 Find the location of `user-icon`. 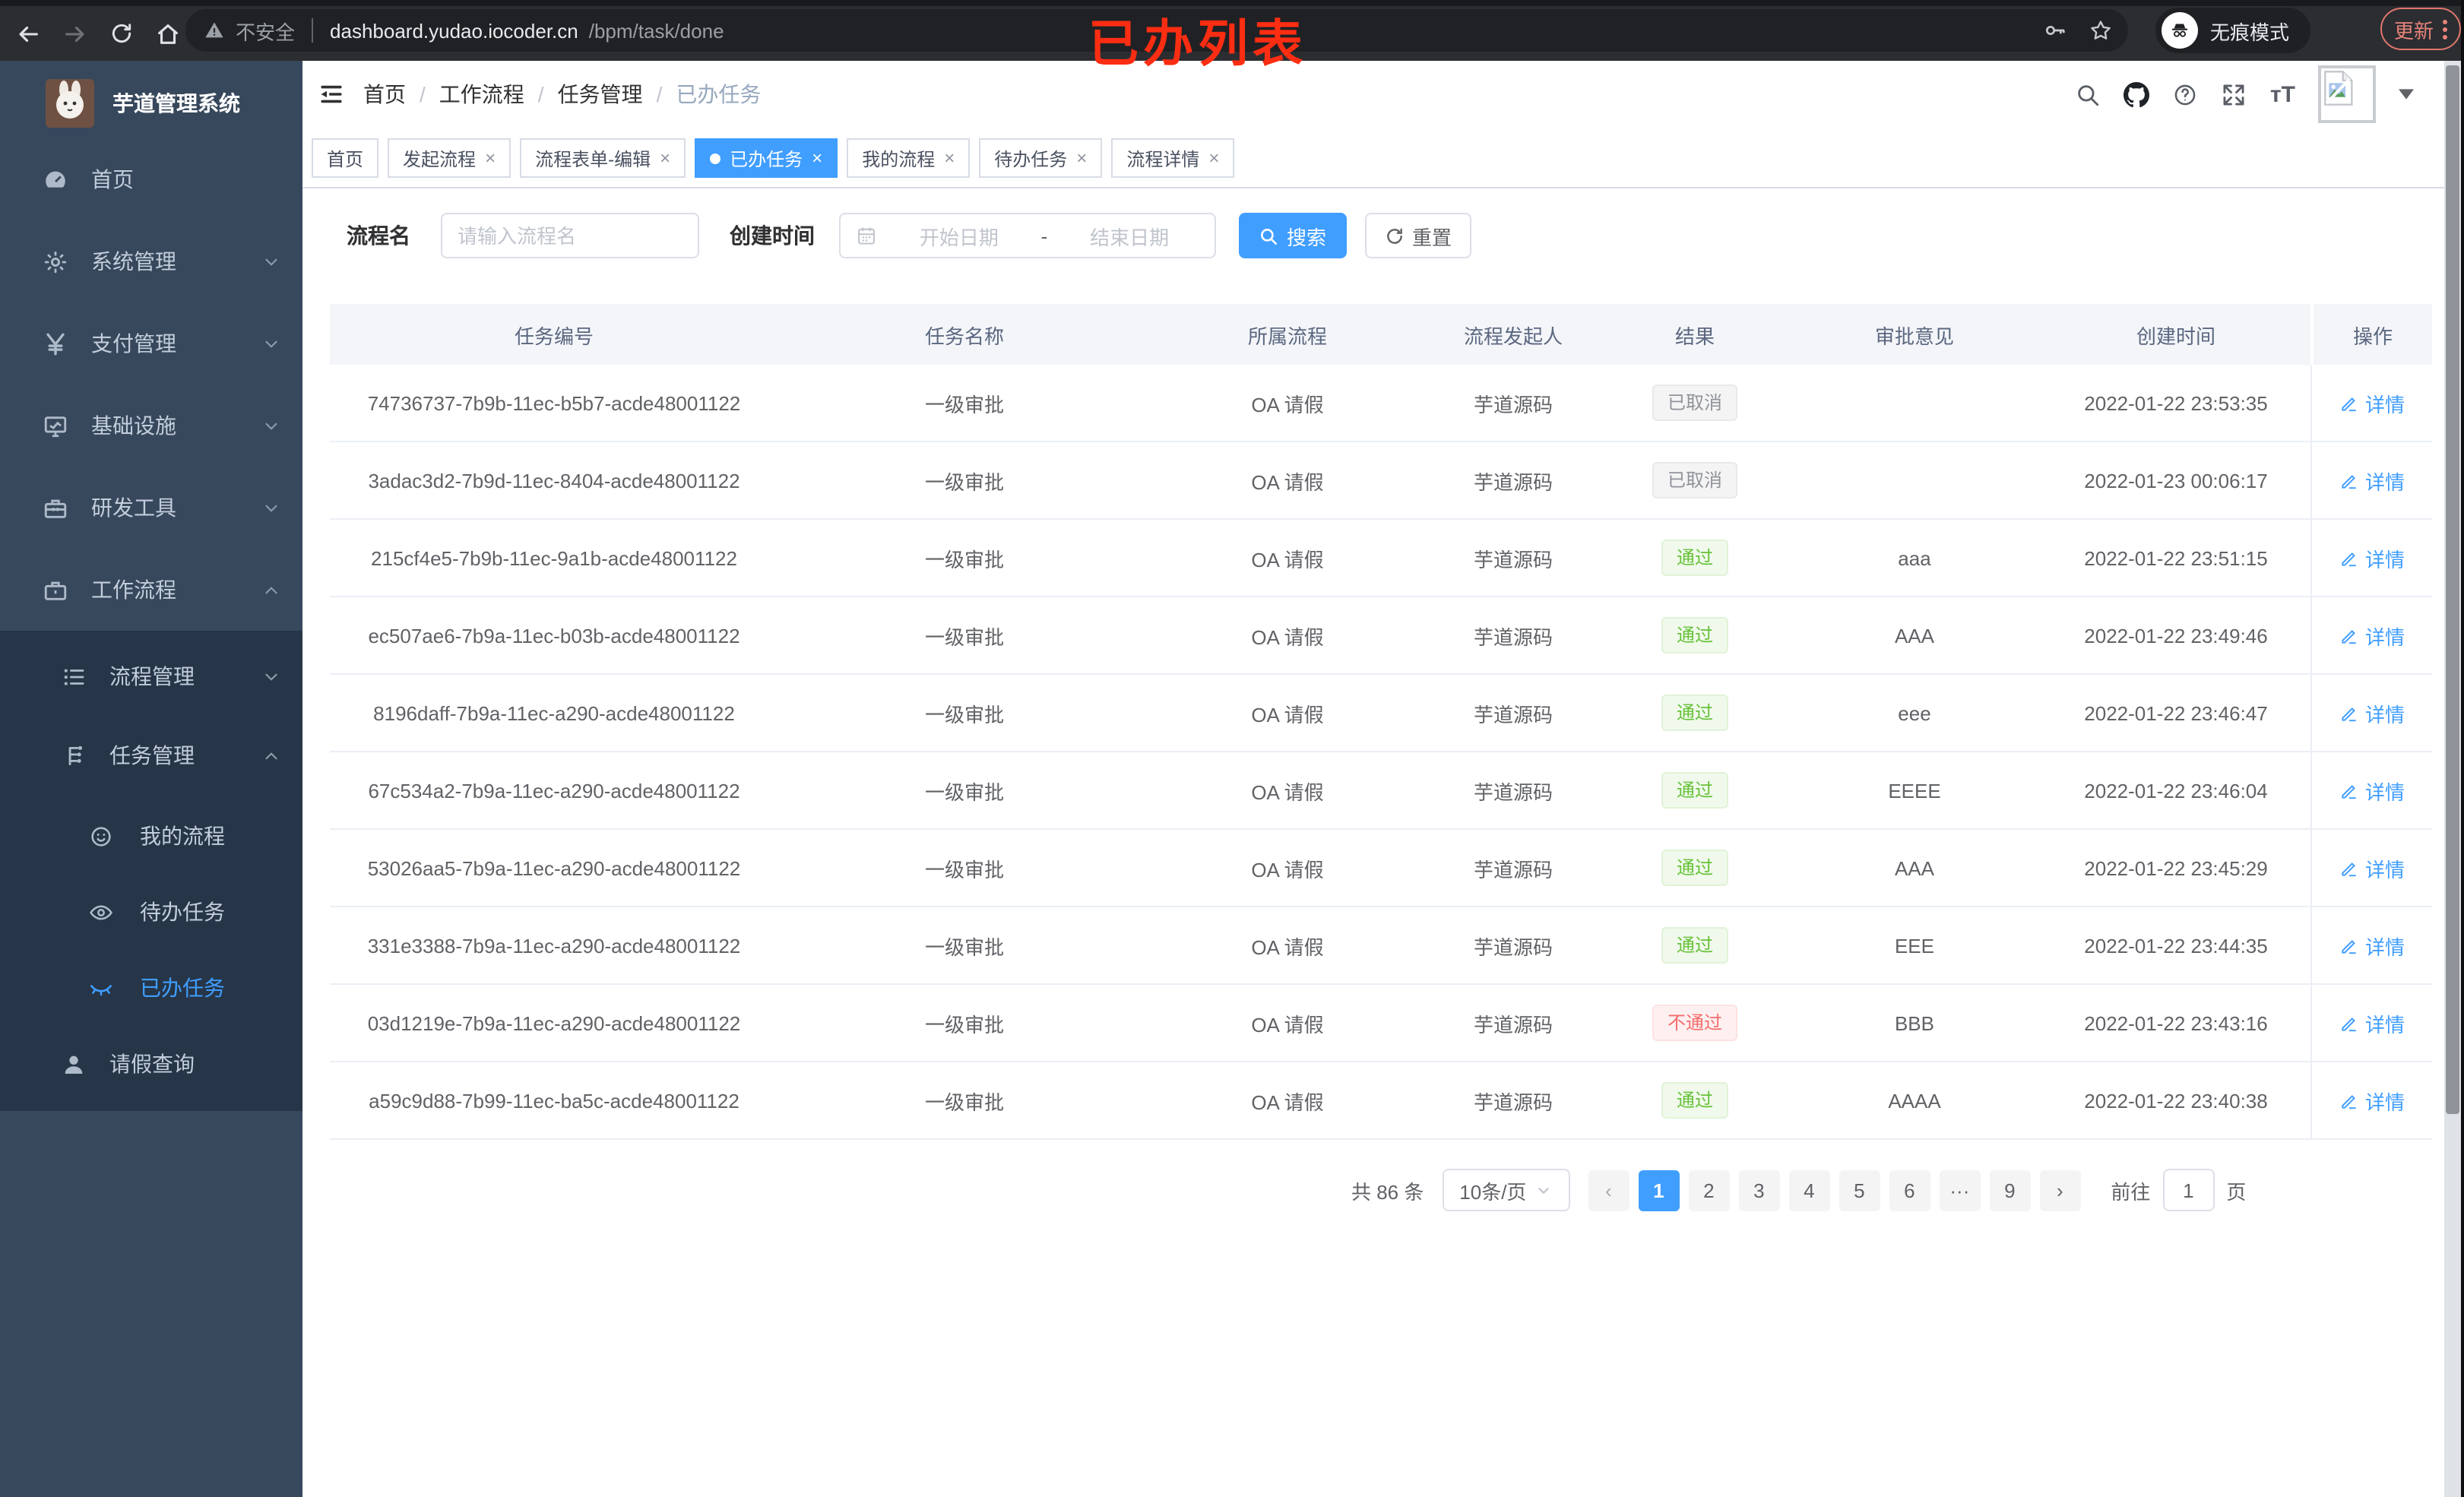

user-icon is located at coordinates (74, 1064).